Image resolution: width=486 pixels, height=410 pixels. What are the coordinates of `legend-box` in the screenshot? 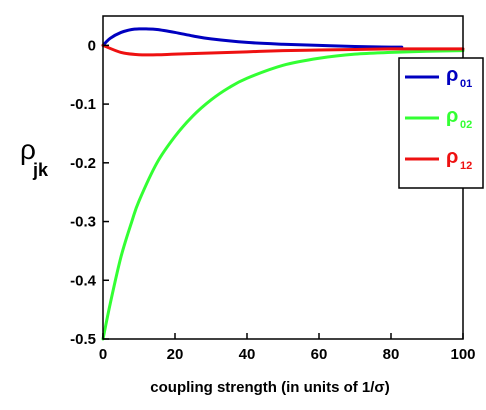 It's located at (441, 123).